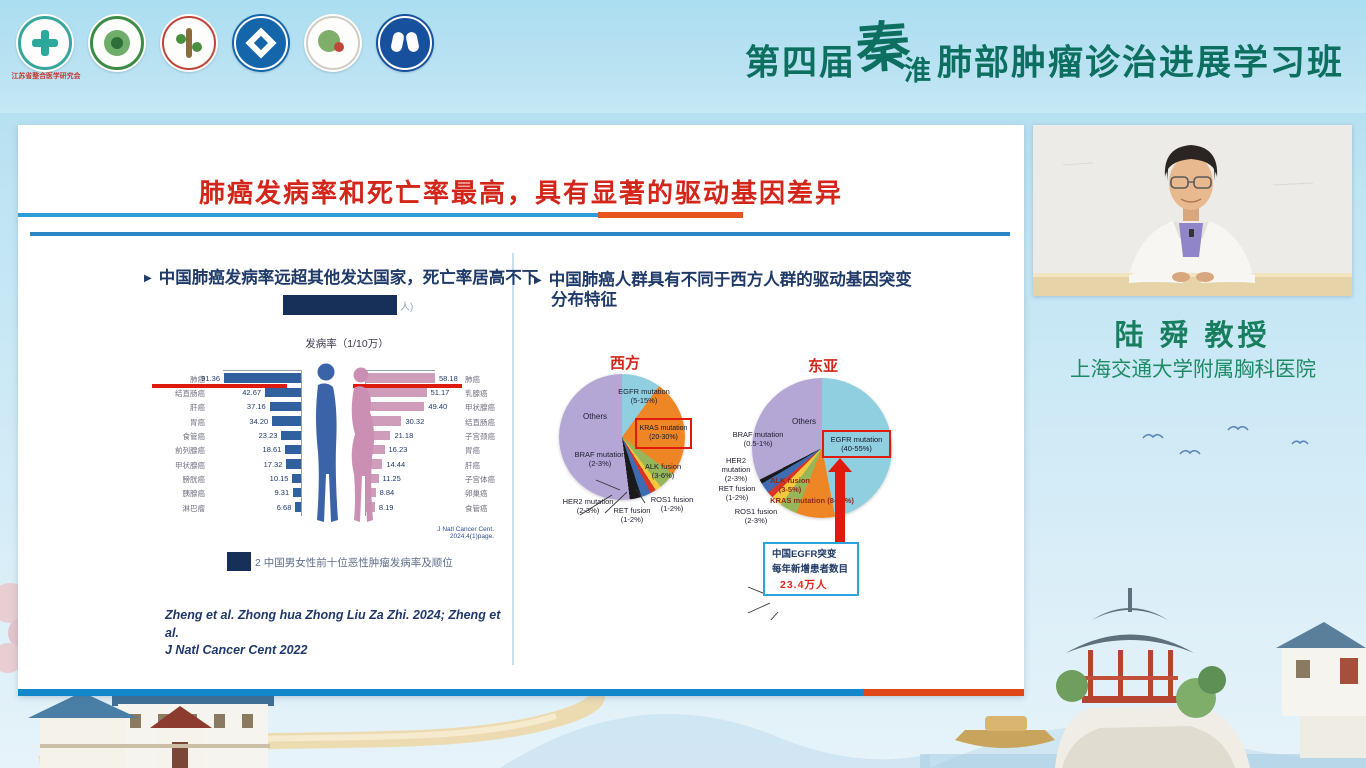 The width and height of the screenshot is (1366, 768). I want to click on geriatrics-society-logo, so click(189, 43).